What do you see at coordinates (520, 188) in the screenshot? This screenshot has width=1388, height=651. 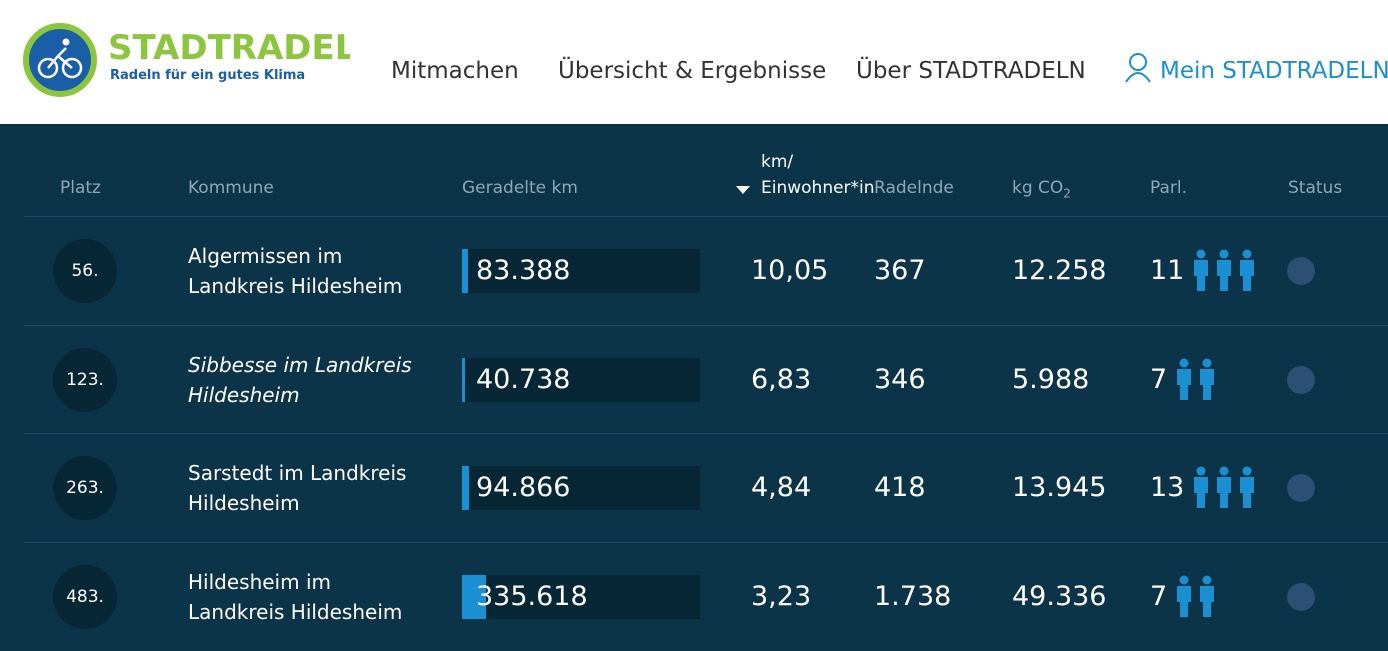 I see `column-header: Geradelte km` at bounding box center [520, 188].